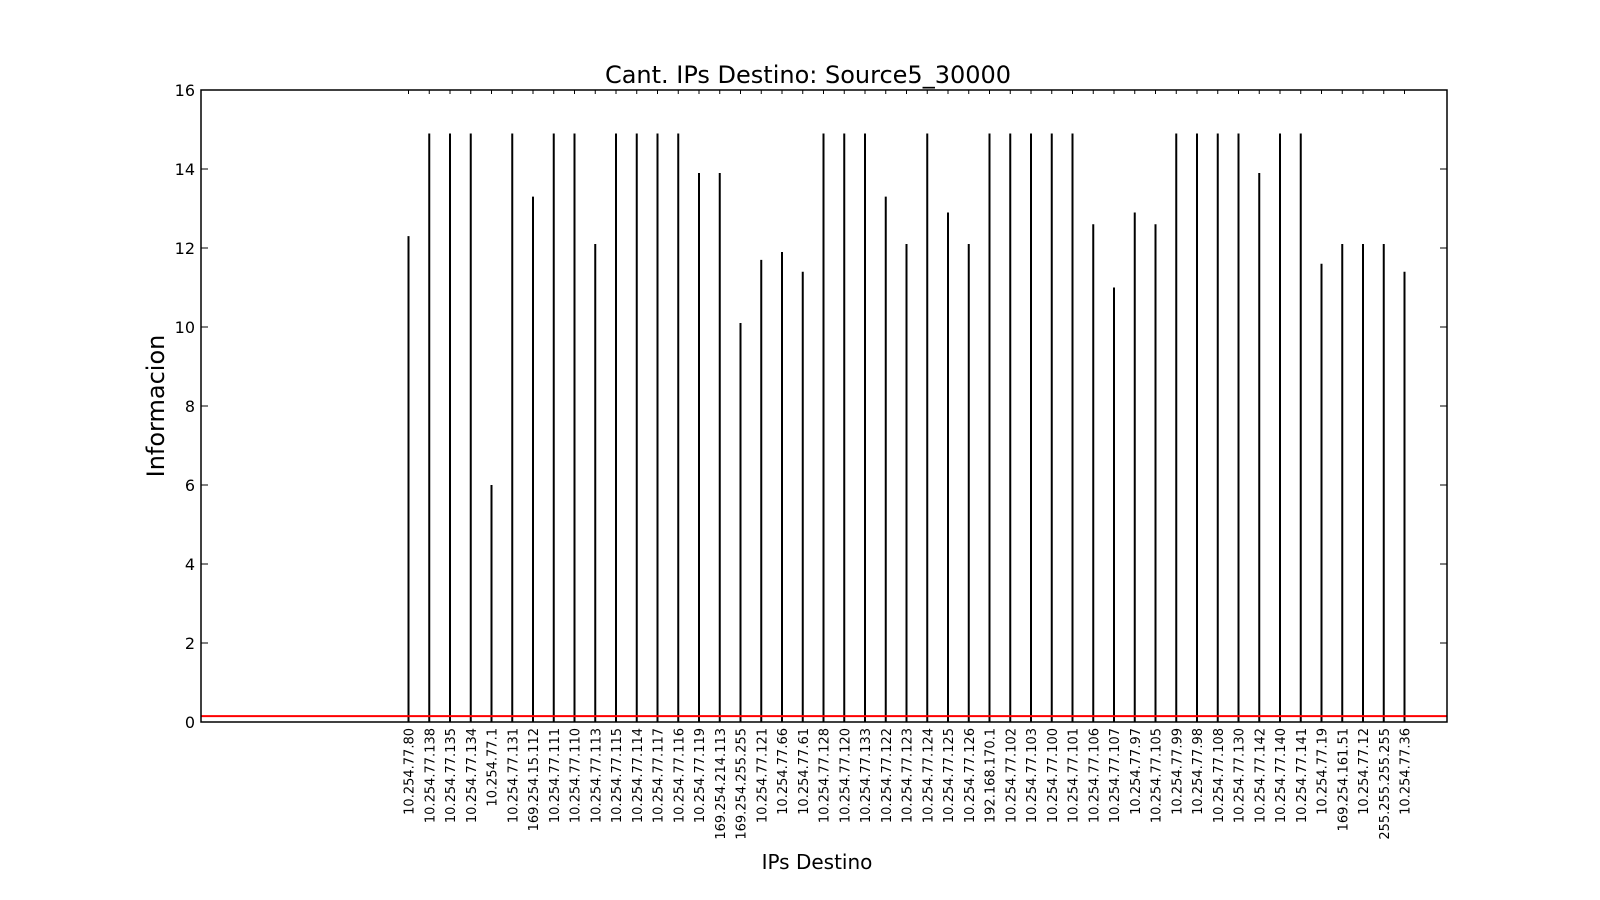 This screenshot has height=900, width=1600. I want to click on y-tick-label: 10, so click(185, 327).